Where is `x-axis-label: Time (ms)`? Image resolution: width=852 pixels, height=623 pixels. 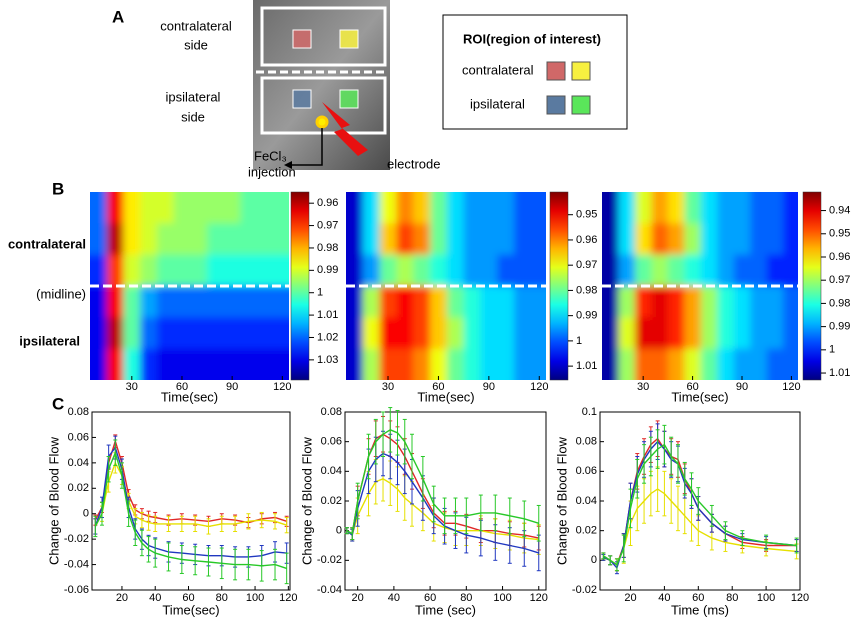
x-axis-label: Time (ms) is located at coordinates (700, 609).